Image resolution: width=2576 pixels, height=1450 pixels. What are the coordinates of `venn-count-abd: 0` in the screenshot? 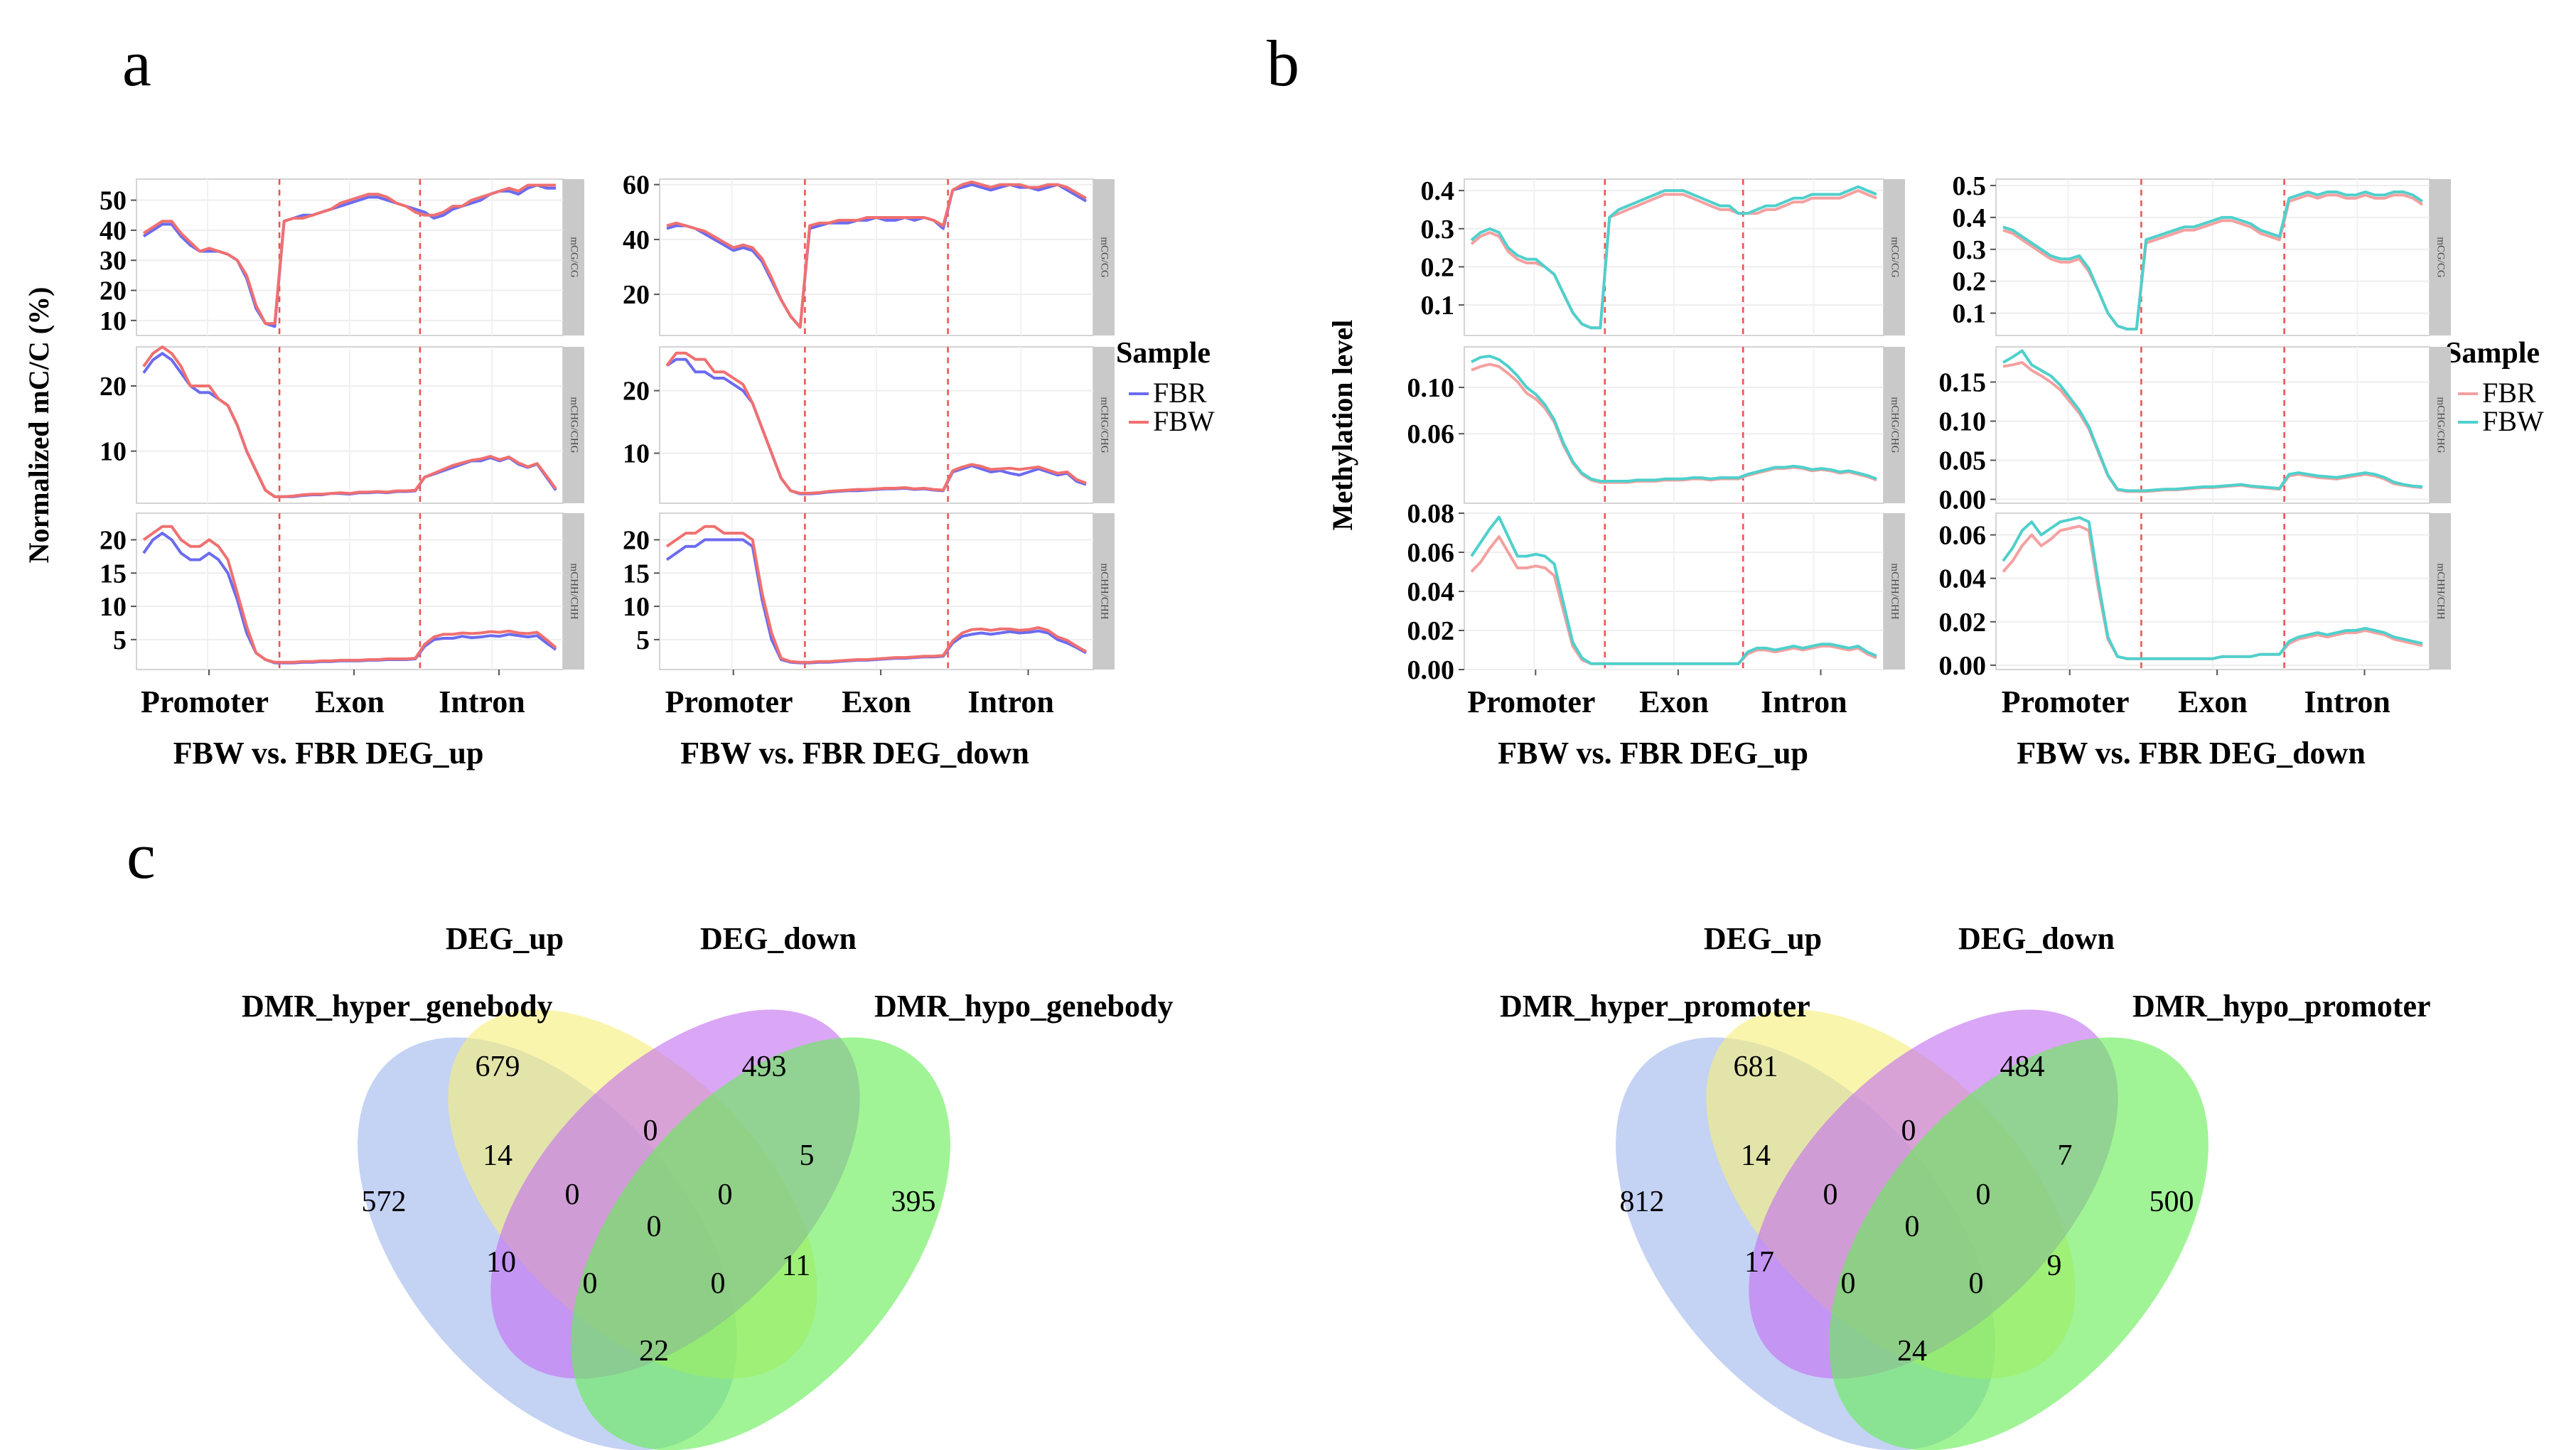 It's located at (718, 1283).